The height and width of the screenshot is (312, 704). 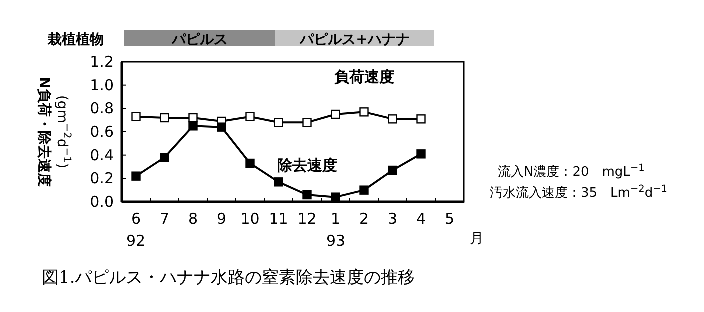 What do you see at coordinates (229, 278) in the screenshot?
I see `text: 図1.パピルス・ハナナ水路の窒素除去速度の推移` at bounding box center [229, 278].